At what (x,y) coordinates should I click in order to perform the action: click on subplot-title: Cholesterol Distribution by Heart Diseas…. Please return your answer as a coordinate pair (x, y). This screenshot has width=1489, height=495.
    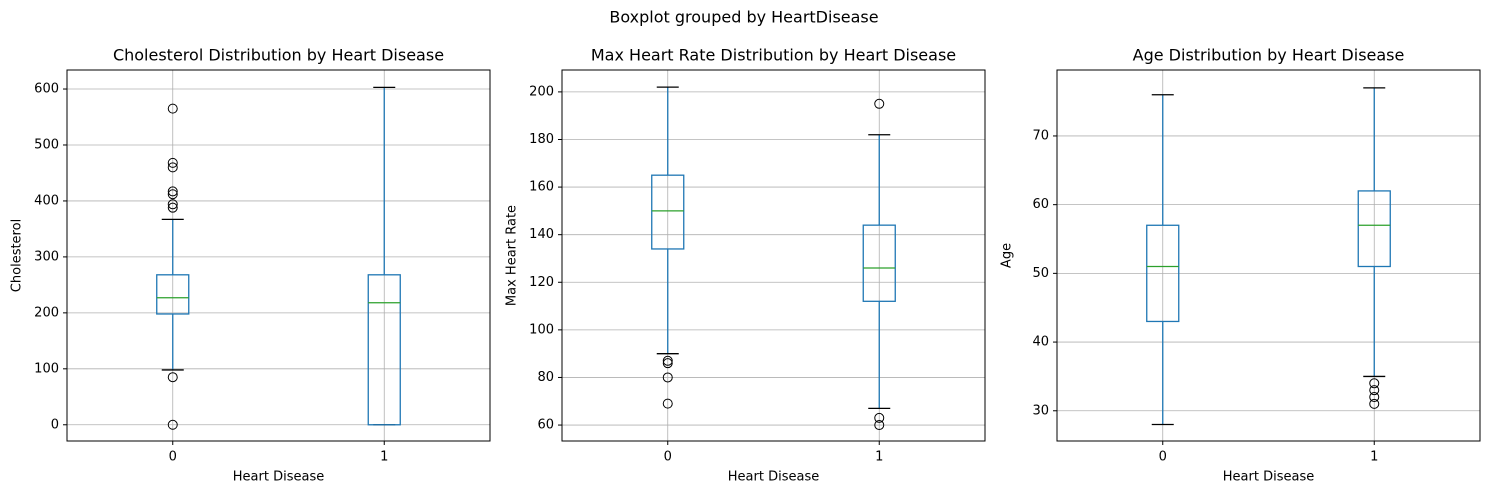
    Looking at the image, I should click on (278, 55).